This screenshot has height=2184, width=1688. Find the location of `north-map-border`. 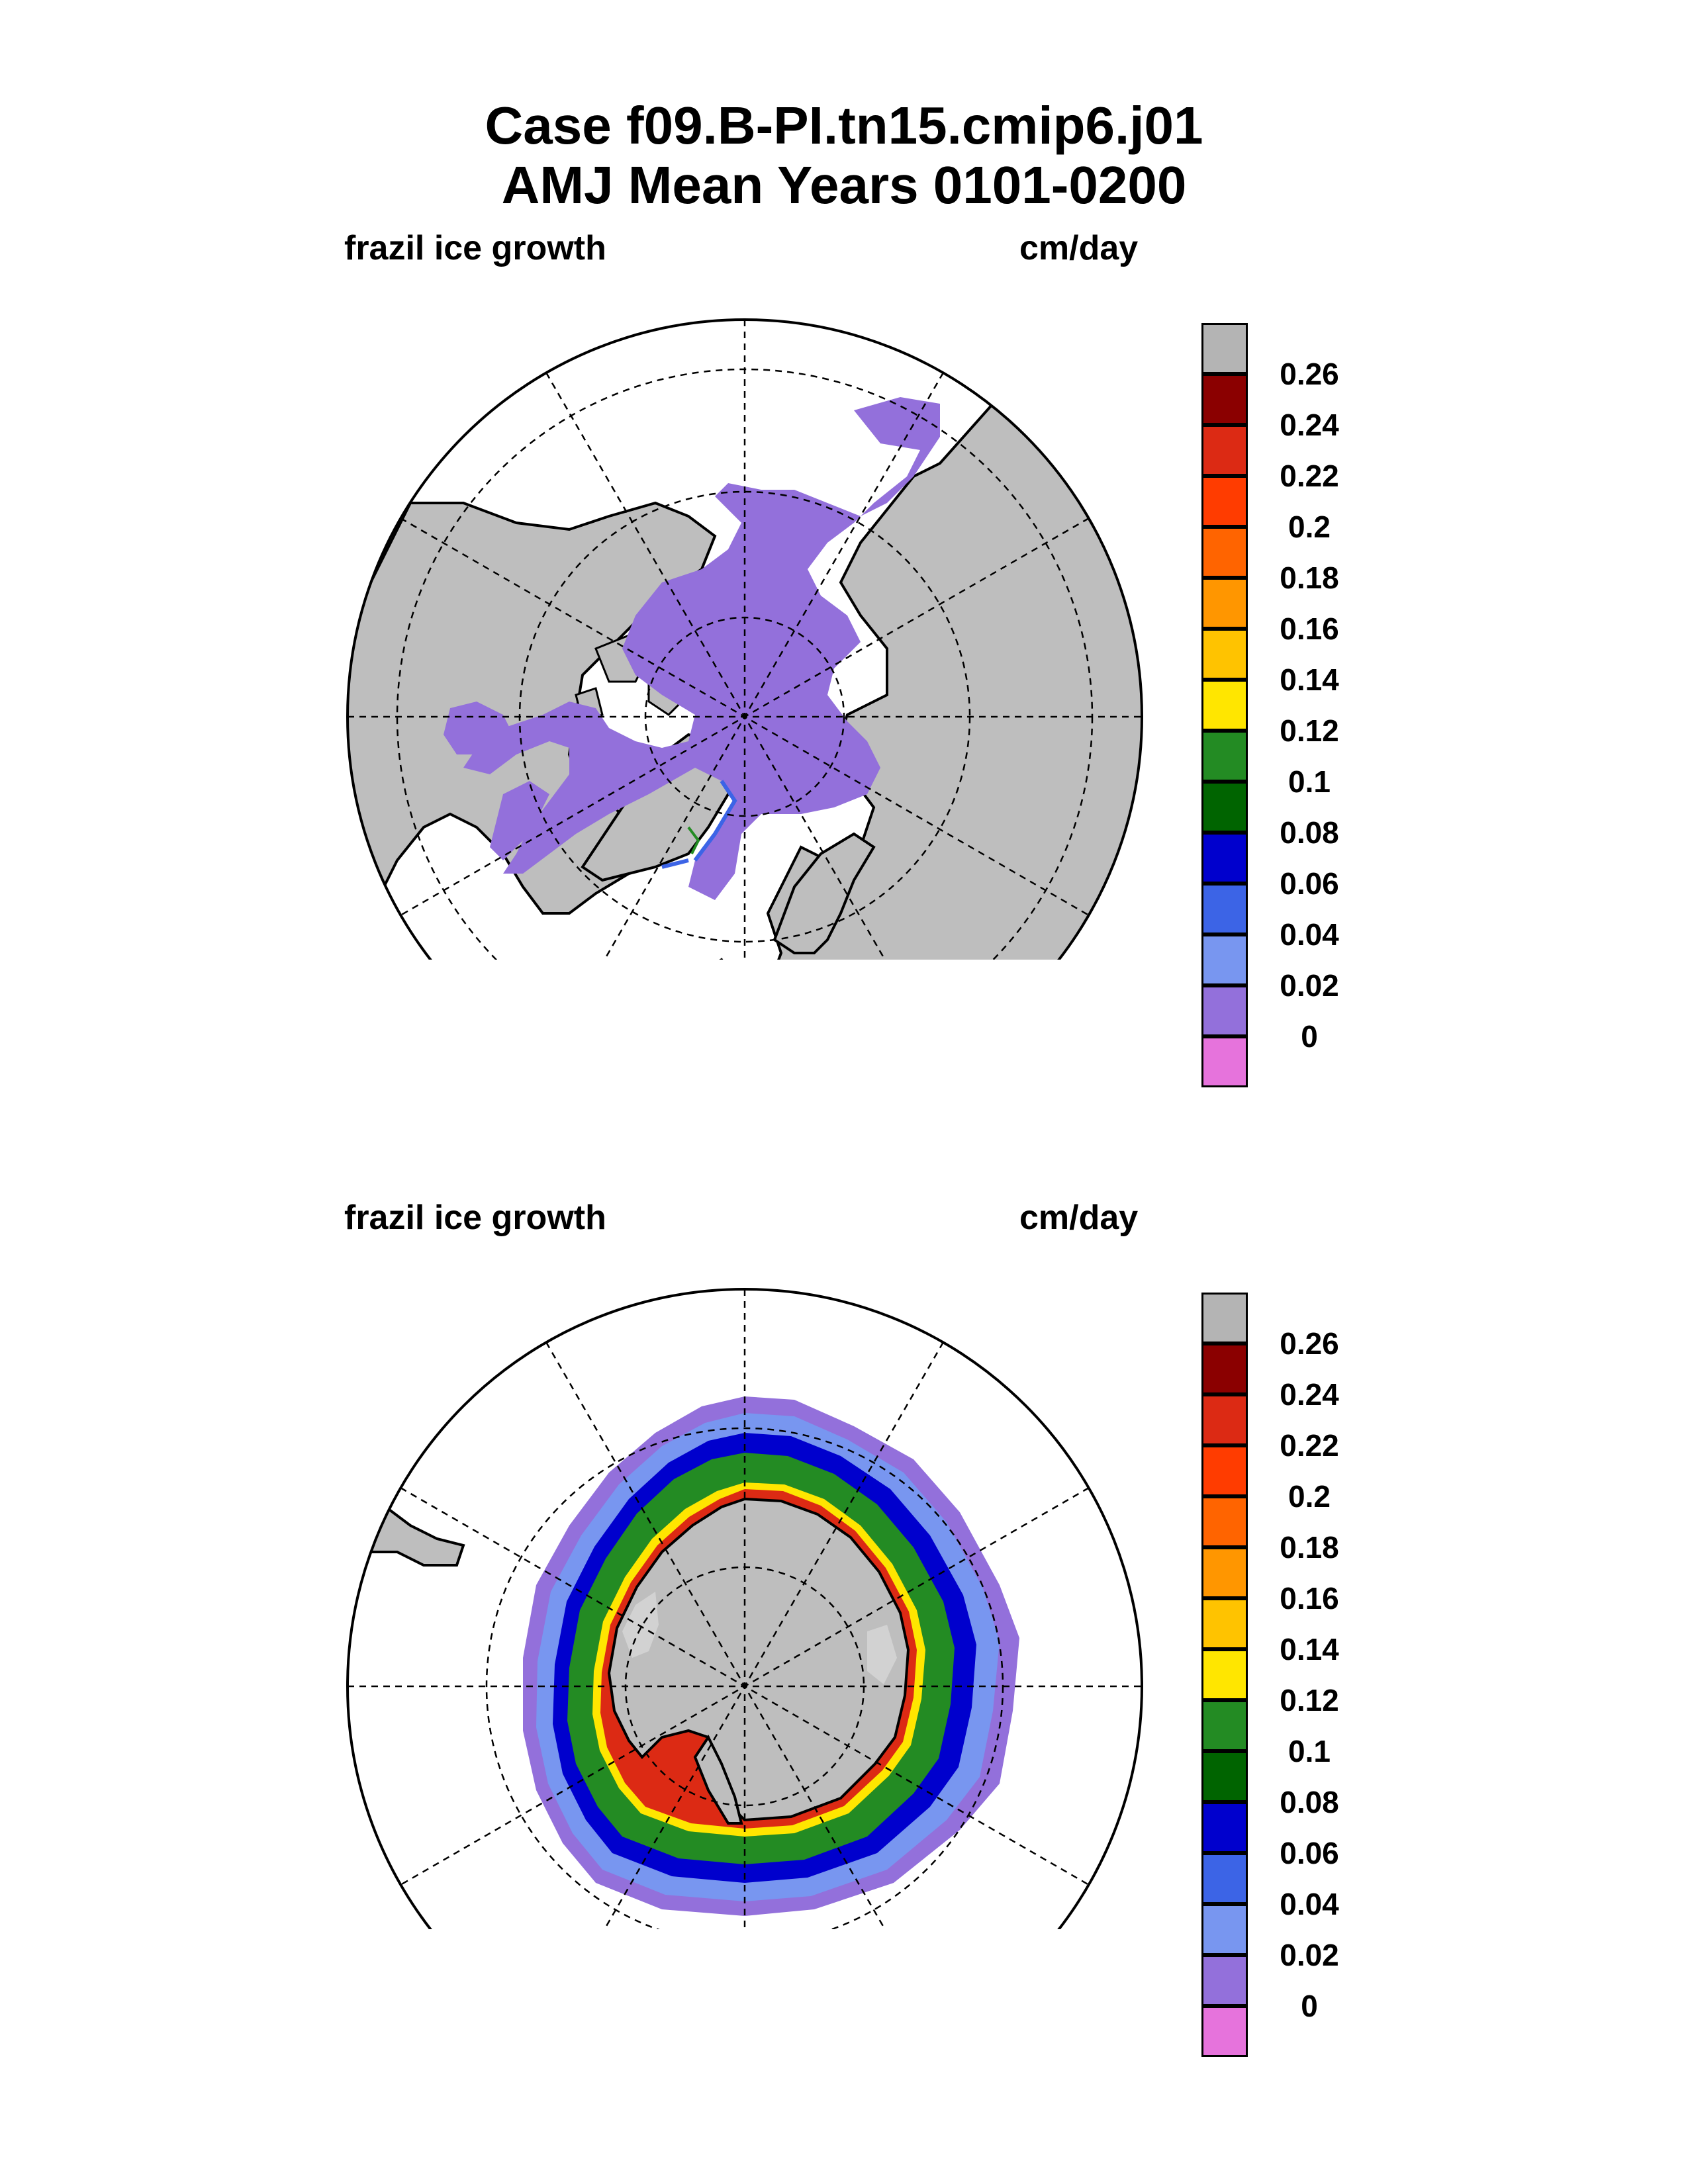

north-map-border is located at coordinates (744, 639).